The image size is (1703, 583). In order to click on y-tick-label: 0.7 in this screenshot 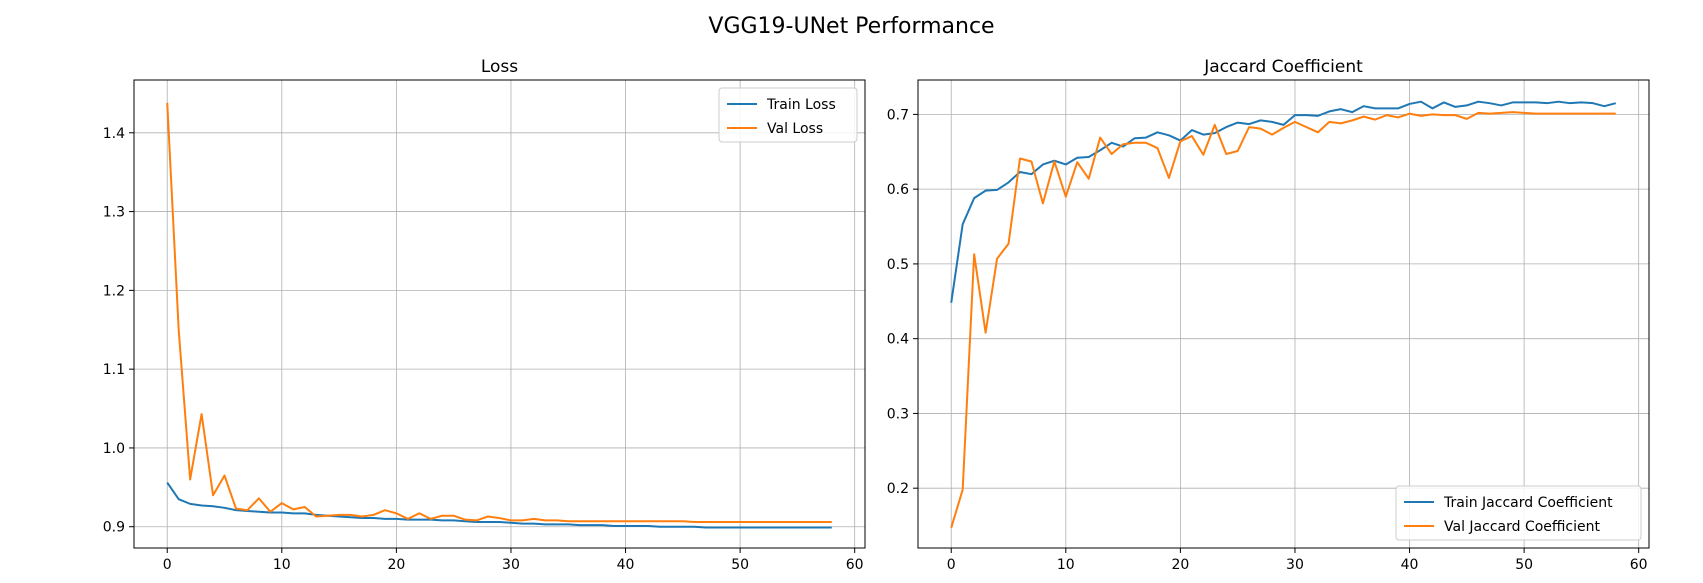, I will do `click(898, 115)`.